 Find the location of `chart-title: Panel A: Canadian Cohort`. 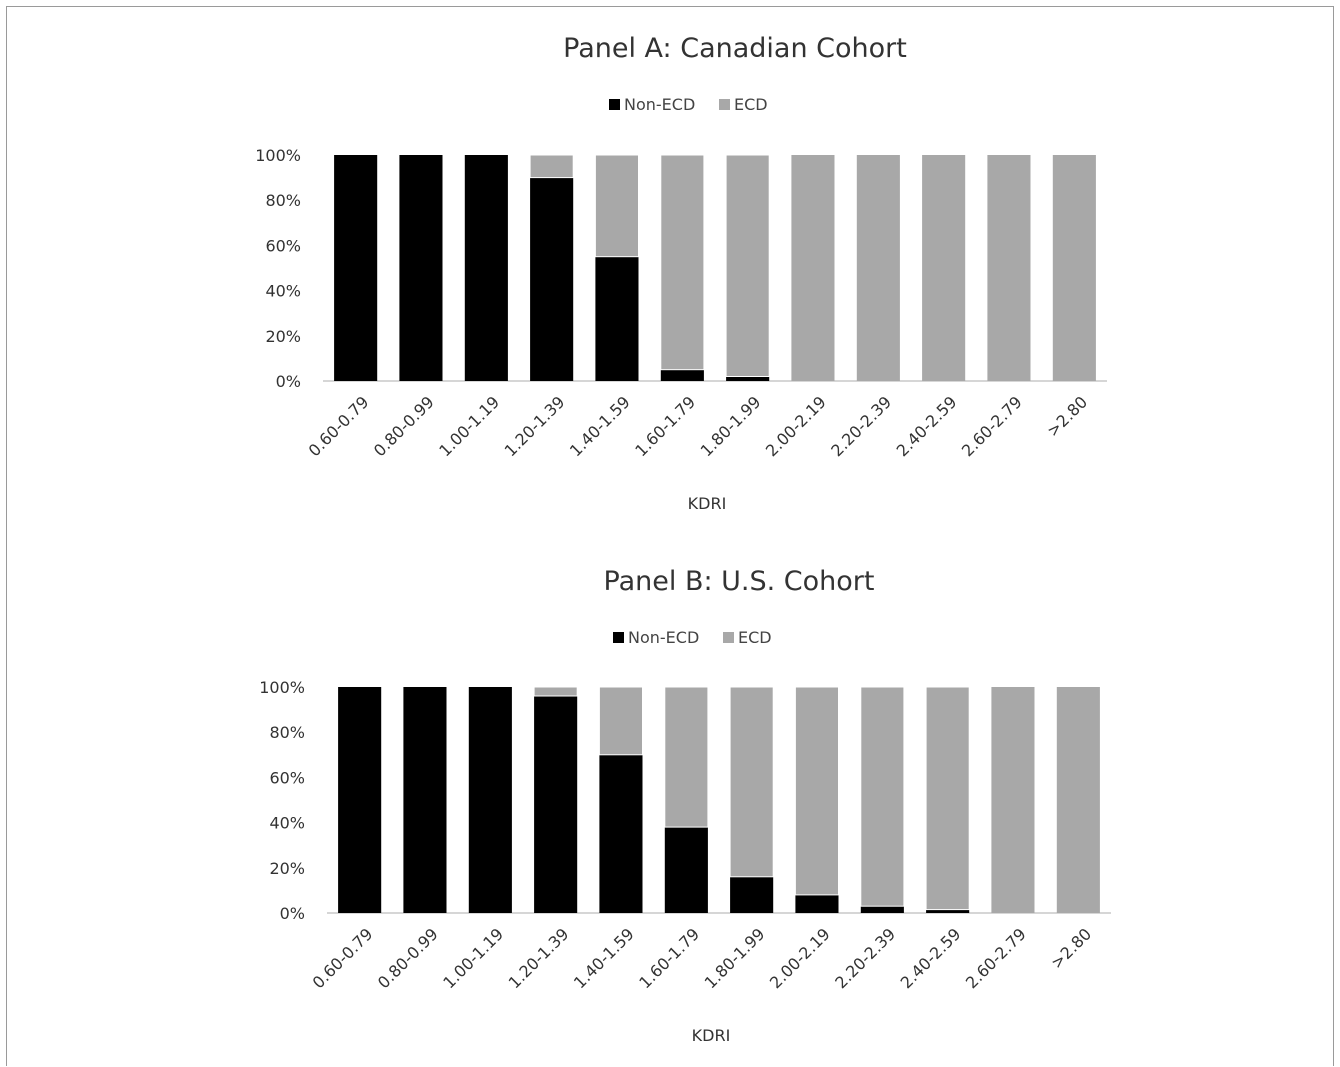

chart-title: Panel A: Canadian Cohort is located at coordinates (735, 48).